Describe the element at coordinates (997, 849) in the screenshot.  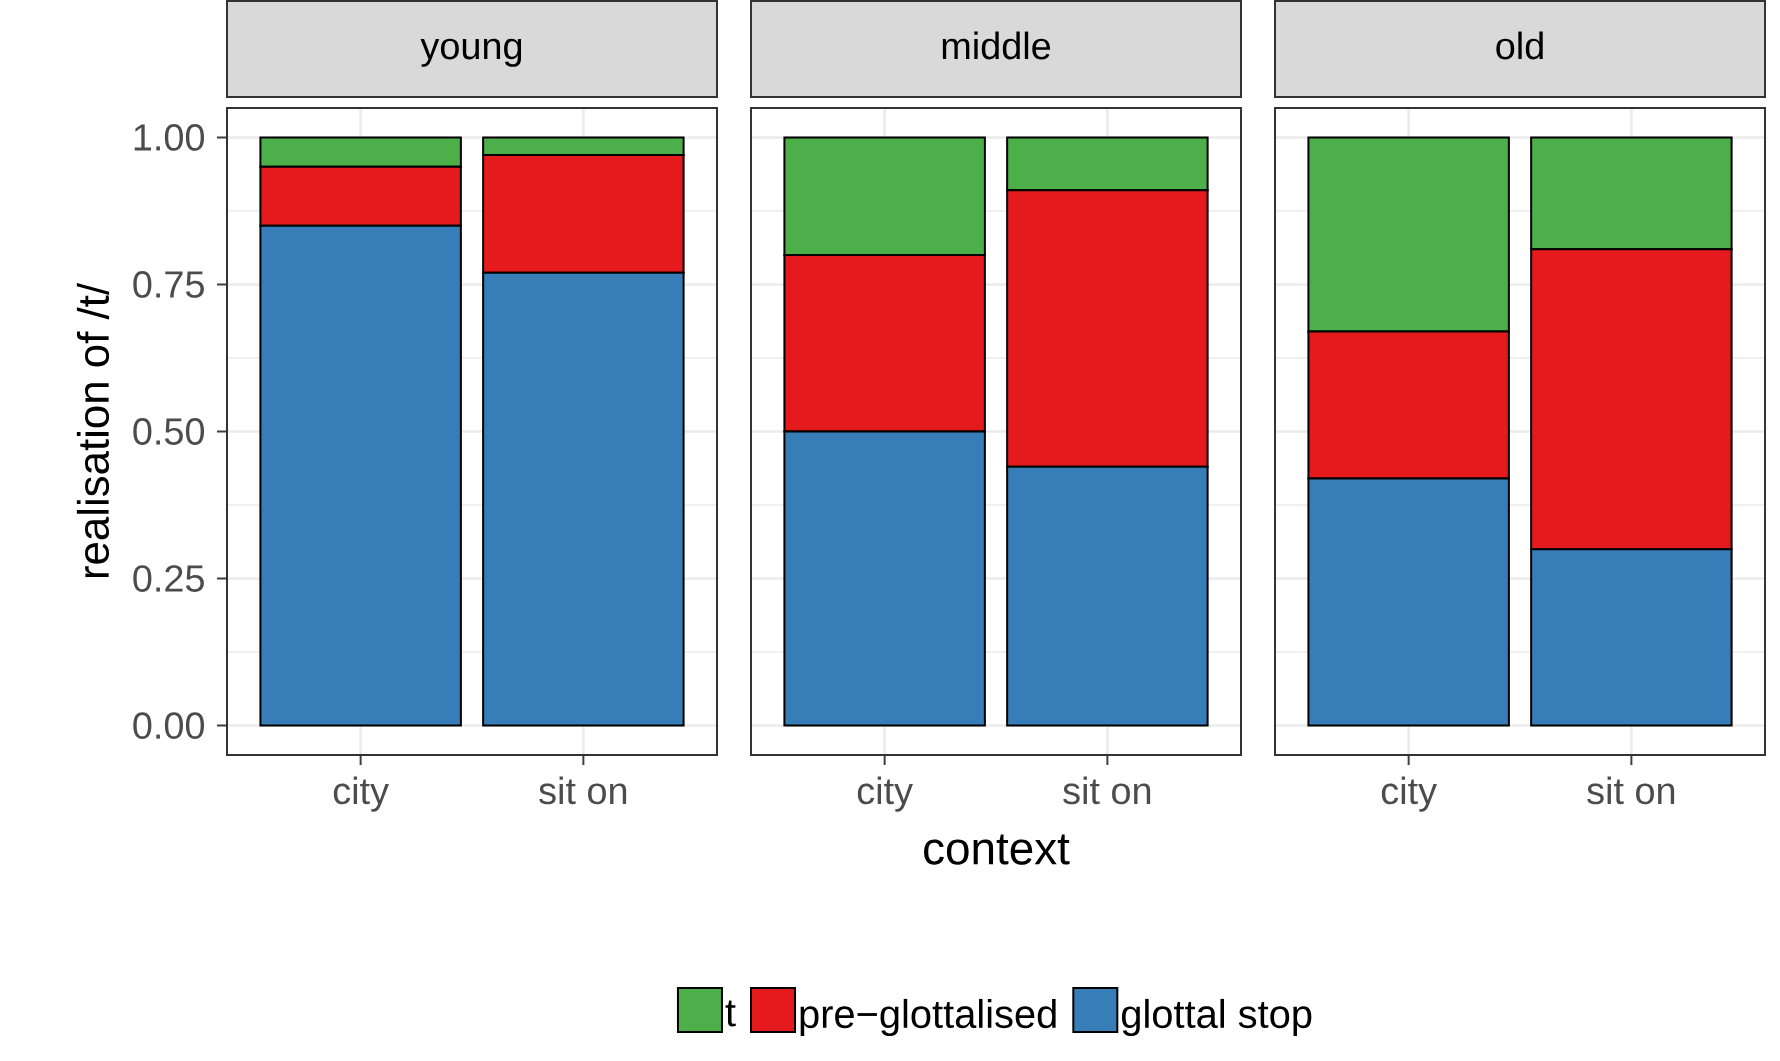
I see `x-axis-title: context` at that location.